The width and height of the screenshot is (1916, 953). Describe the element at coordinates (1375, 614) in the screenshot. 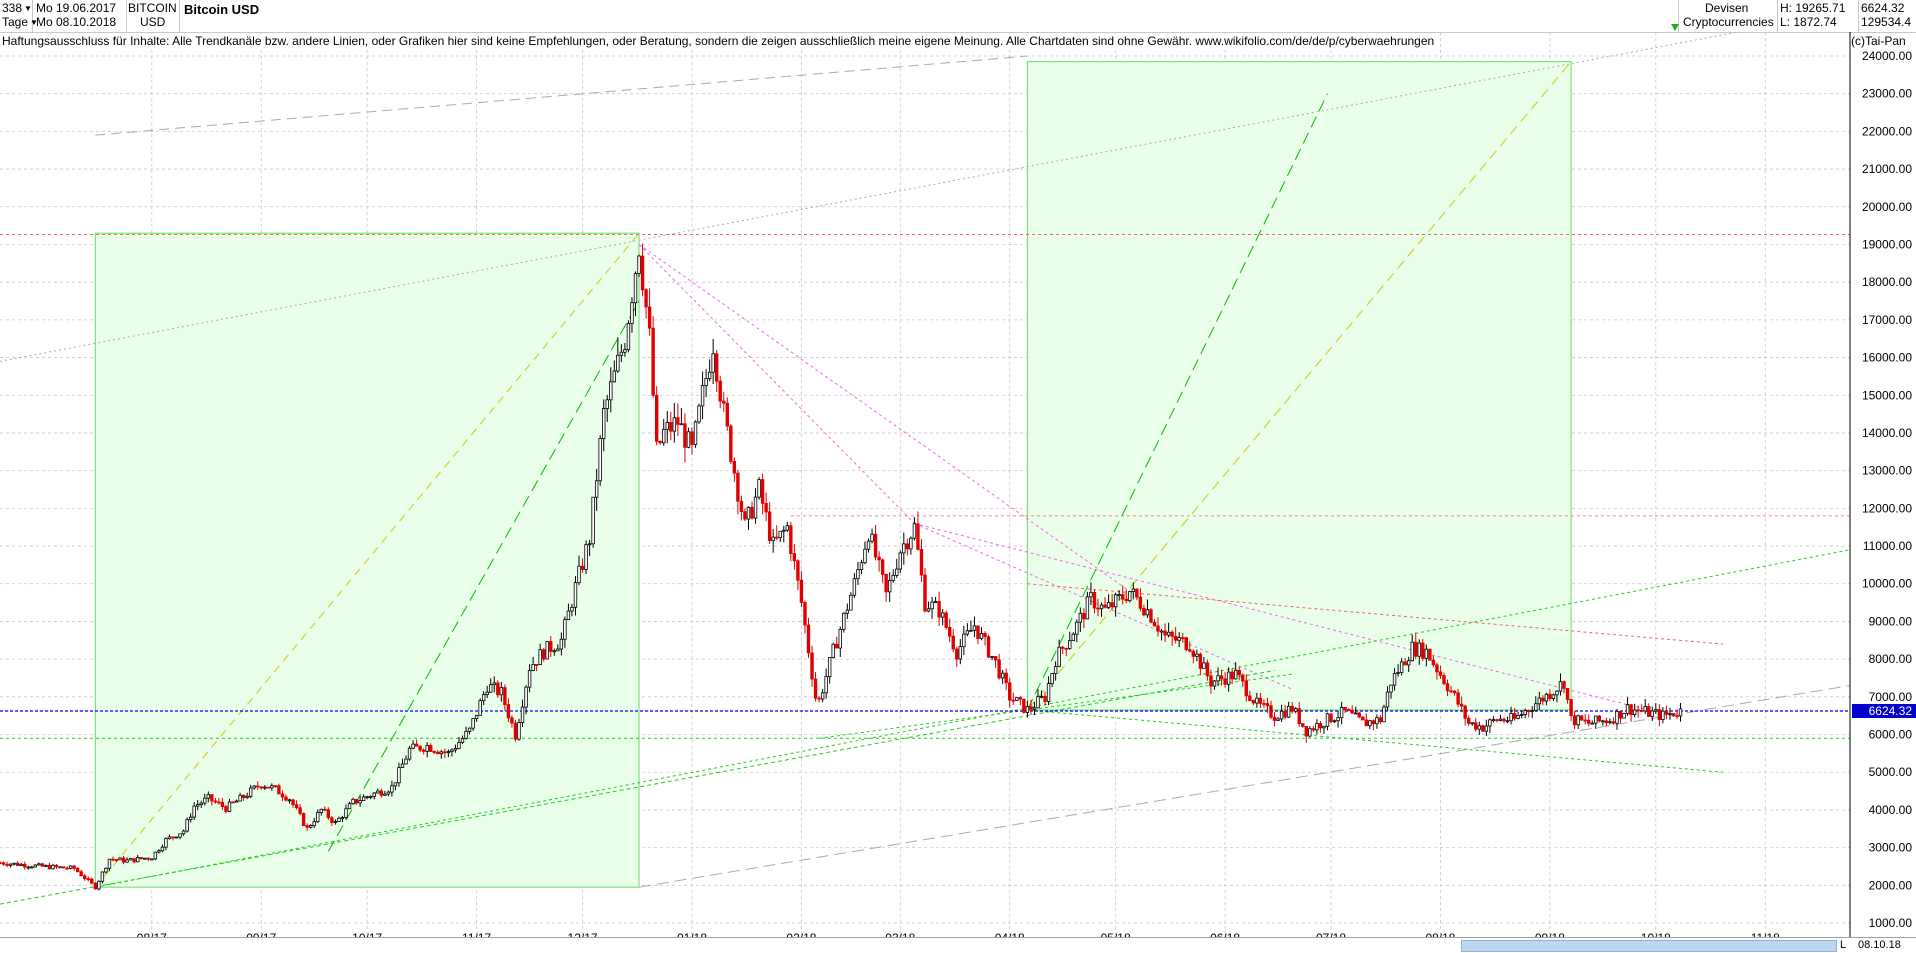

I see `resistance-line` at that location.